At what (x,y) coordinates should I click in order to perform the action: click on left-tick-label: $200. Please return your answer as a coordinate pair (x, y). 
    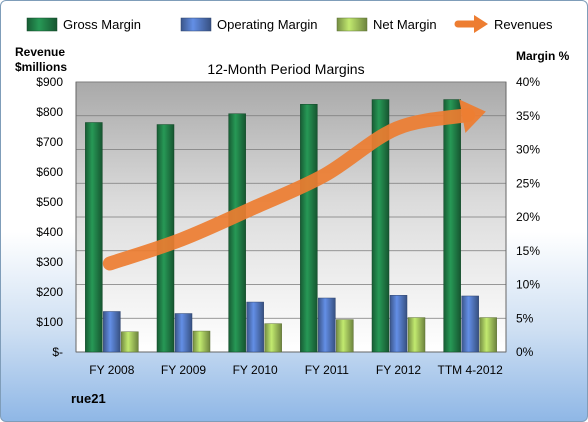
    Looking at the image, I should click on (49, 292).